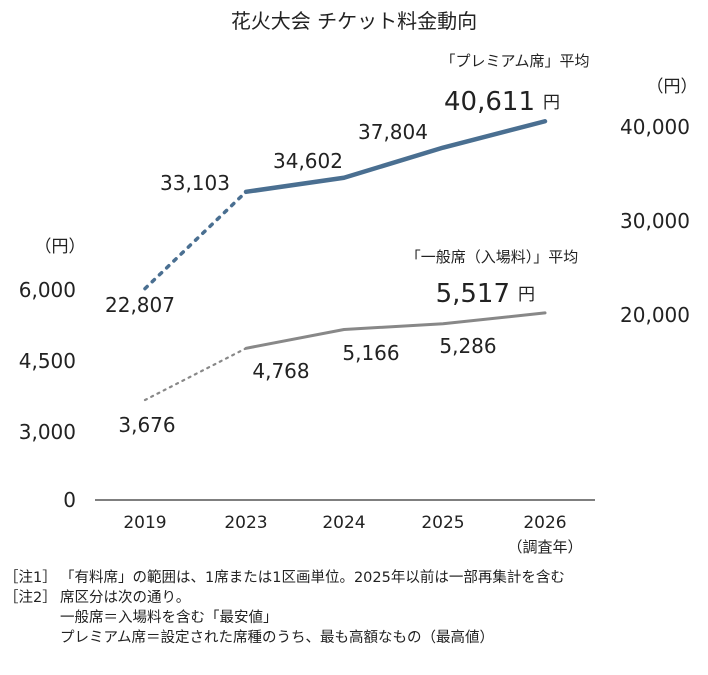 This screenshot has width=708, height=675. What do you see at coordinates (354, 21) in the screenshot?
I see `chart-title: 花火大会 チケット料金動向` at bounding box center [354, 21].